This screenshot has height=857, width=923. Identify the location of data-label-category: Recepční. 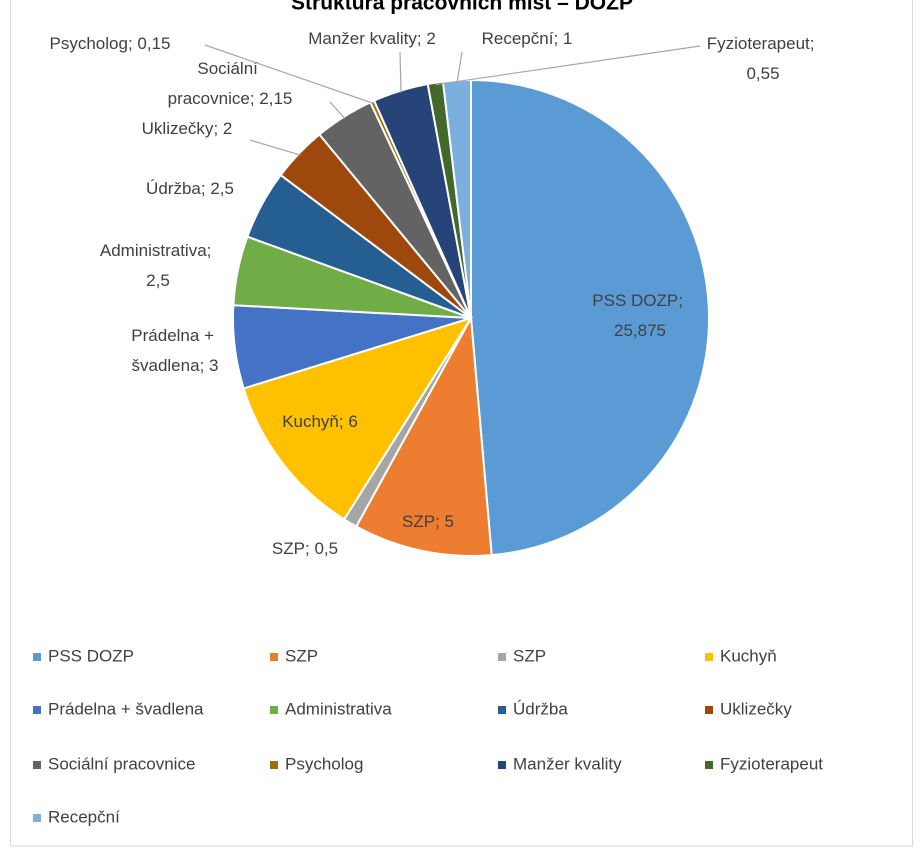
(518, 38).